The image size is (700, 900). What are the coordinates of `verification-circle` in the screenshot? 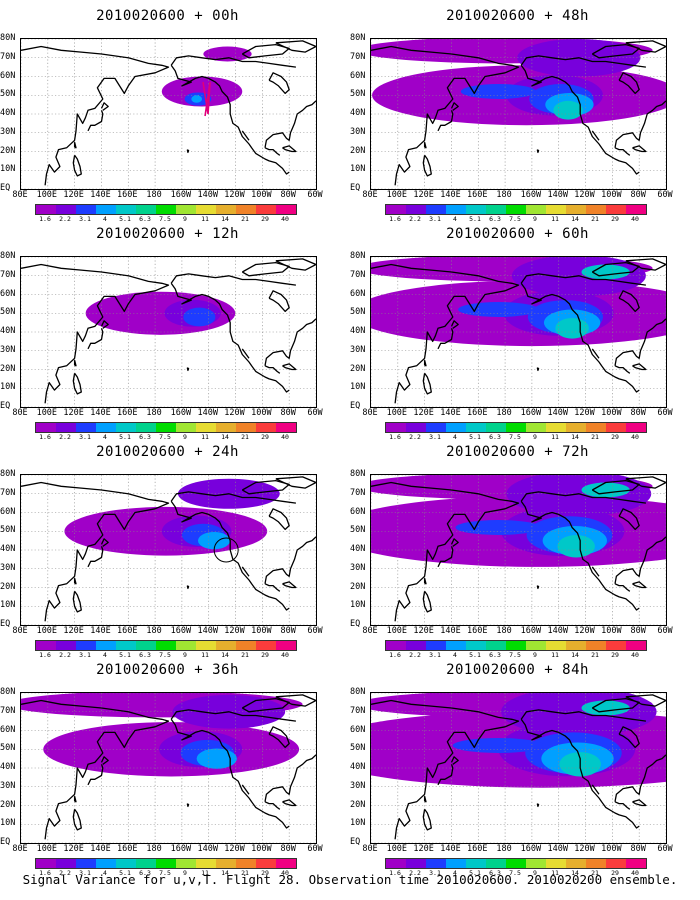 It's located at (226, 550).